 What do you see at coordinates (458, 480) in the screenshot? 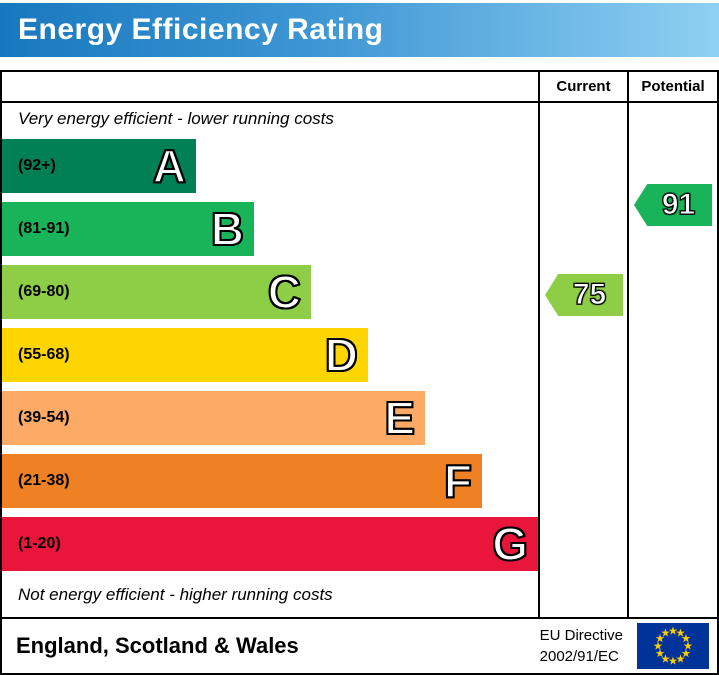
I see `band-f-letter: F` at bounding box center [458, 480].